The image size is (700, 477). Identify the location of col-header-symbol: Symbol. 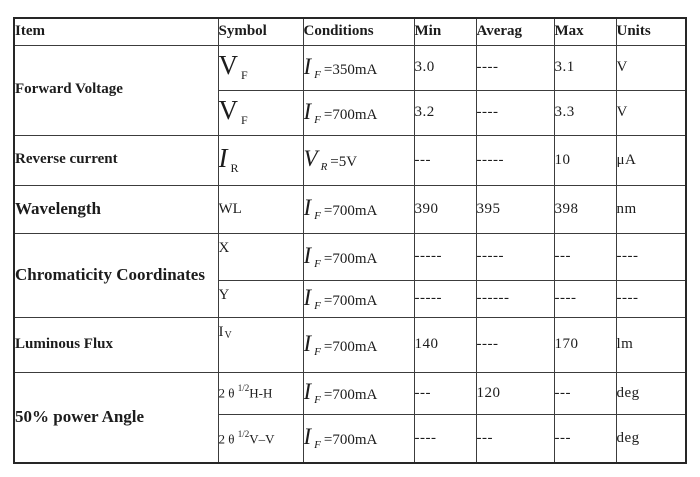
(260, 31).